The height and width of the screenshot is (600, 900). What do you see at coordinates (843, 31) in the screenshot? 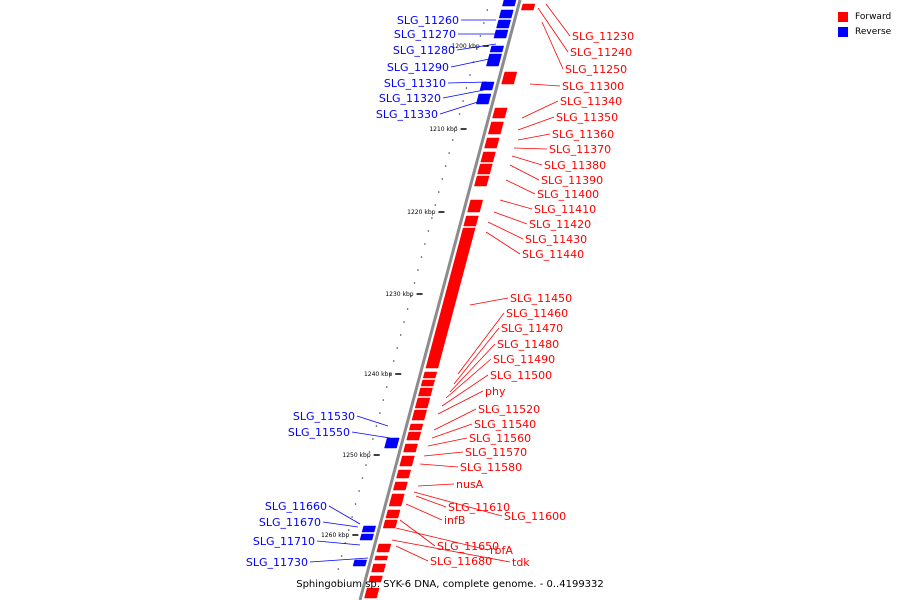
I see `reverse-swatch` at bounding box center [843, 31].